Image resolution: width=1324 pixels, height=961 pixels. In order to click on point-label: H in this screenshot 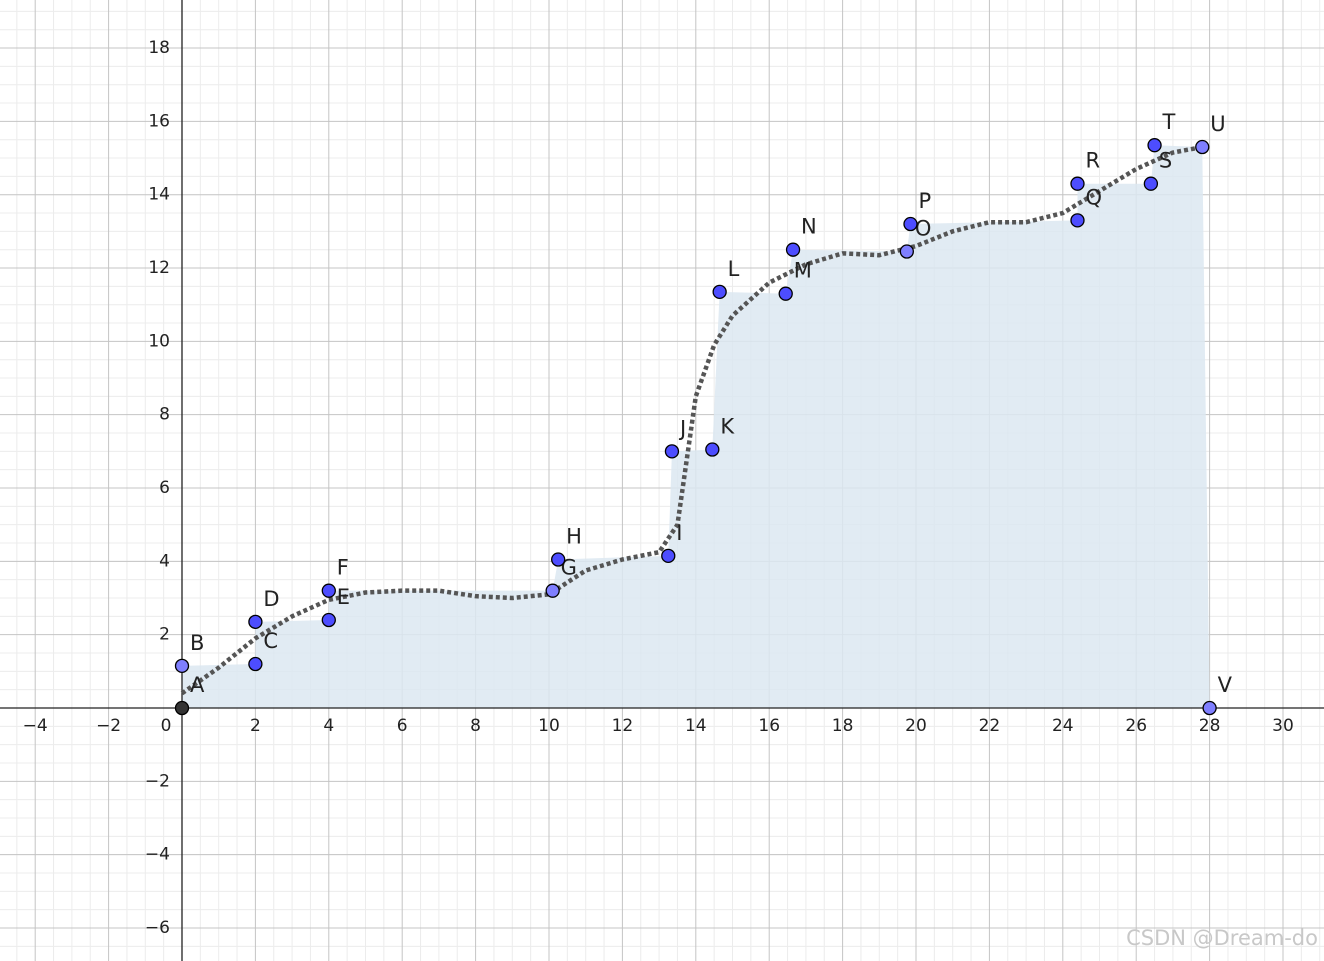, I will do `click(574, 537)`.